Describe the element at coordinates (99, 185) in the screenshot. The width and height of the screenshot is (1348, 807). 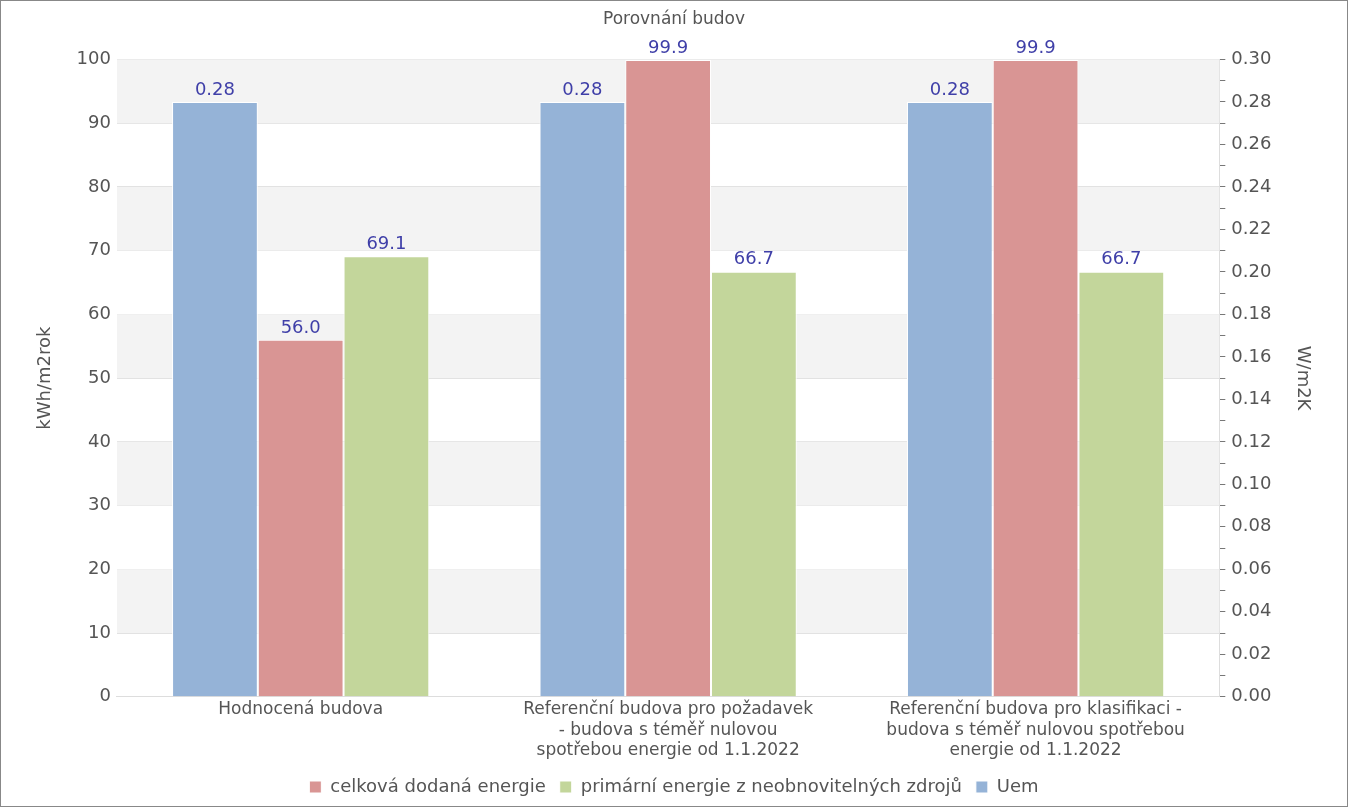
I see `y-tick-label: 80` at that location.